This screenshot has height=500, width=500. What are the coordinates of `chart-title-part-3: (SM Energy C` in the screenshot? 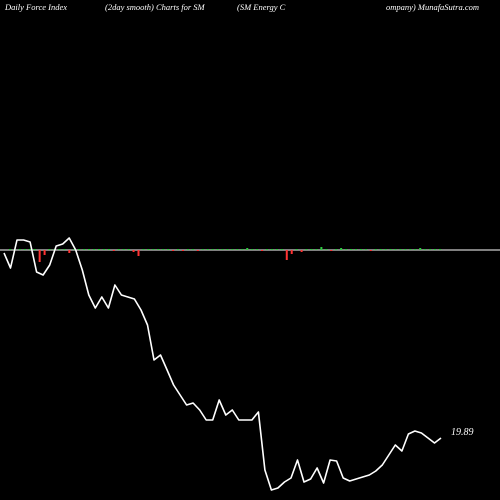 It's located at (261, 7).